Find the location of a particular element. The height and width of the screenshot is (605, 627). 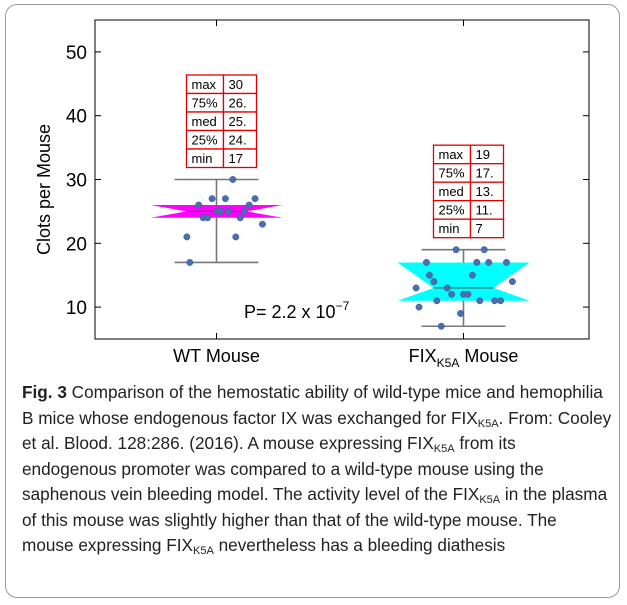

stats-value: 30 is located at coordinates (236, 84).